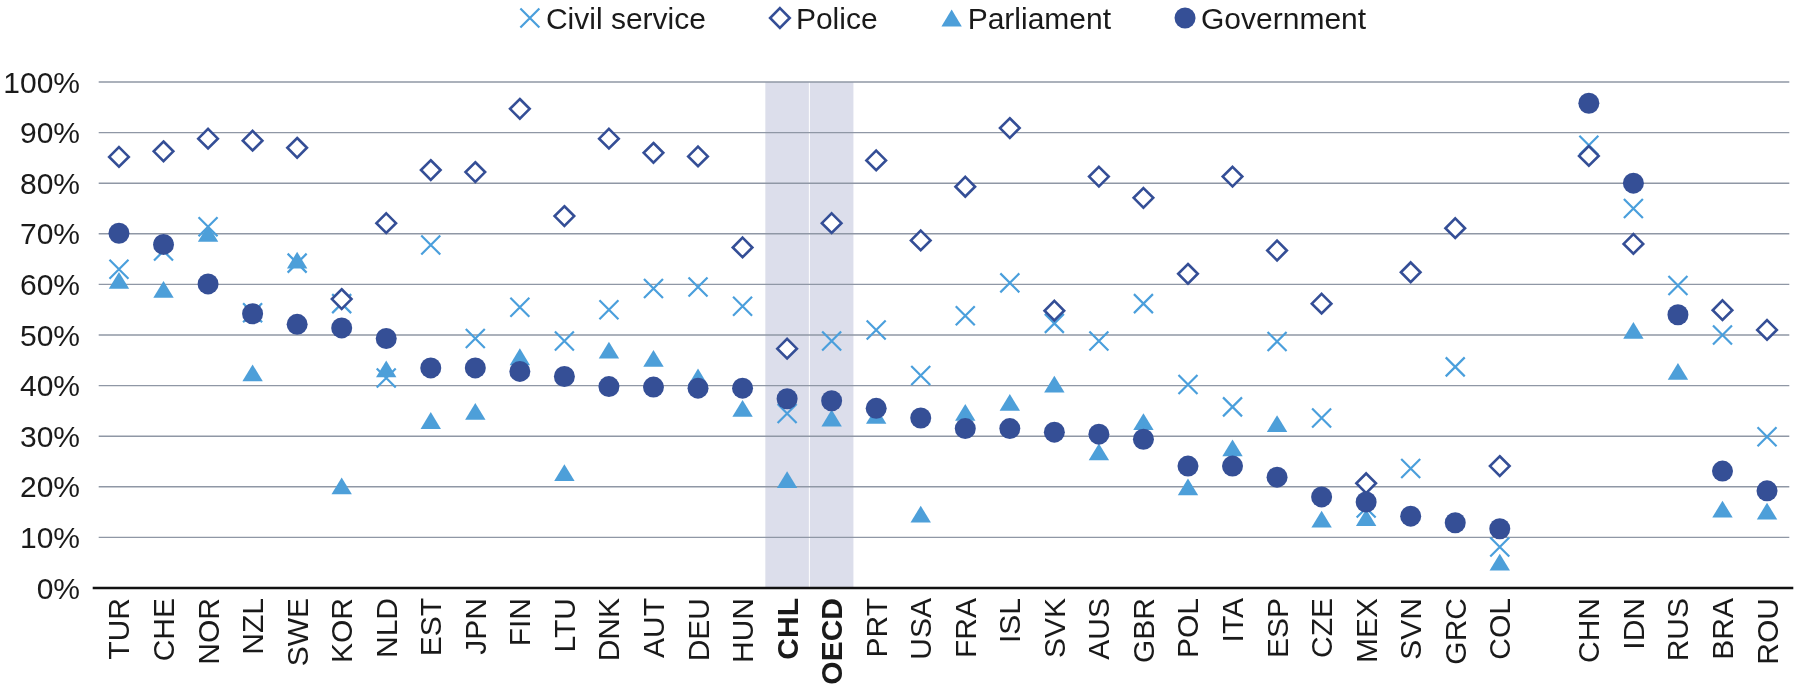 The image size is (1795, 694). I want to click on x-tick-label: GBR, so click(1143, 631).